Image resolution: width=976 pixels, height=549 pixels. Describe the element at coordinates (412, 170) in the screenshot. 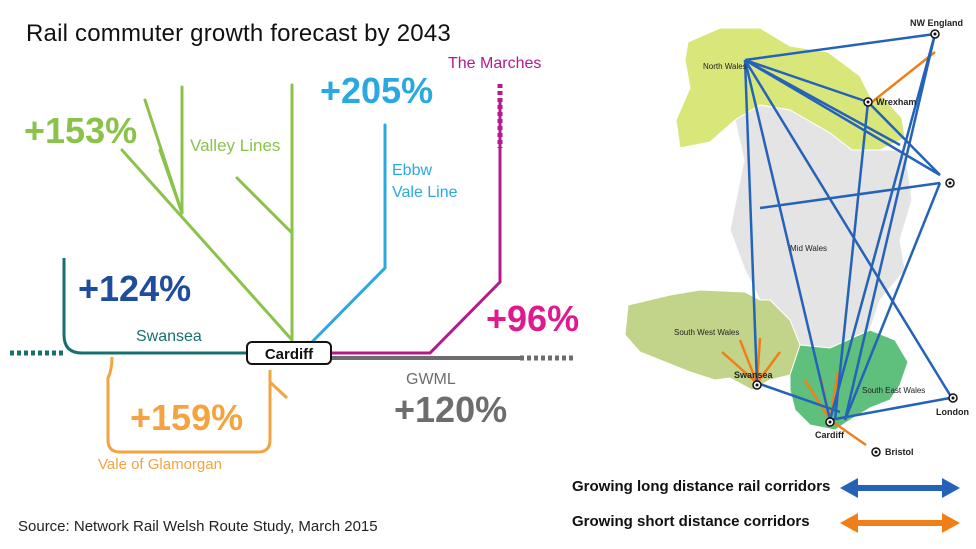

I see `ebbw-label-line1: Ebbw` at that location.